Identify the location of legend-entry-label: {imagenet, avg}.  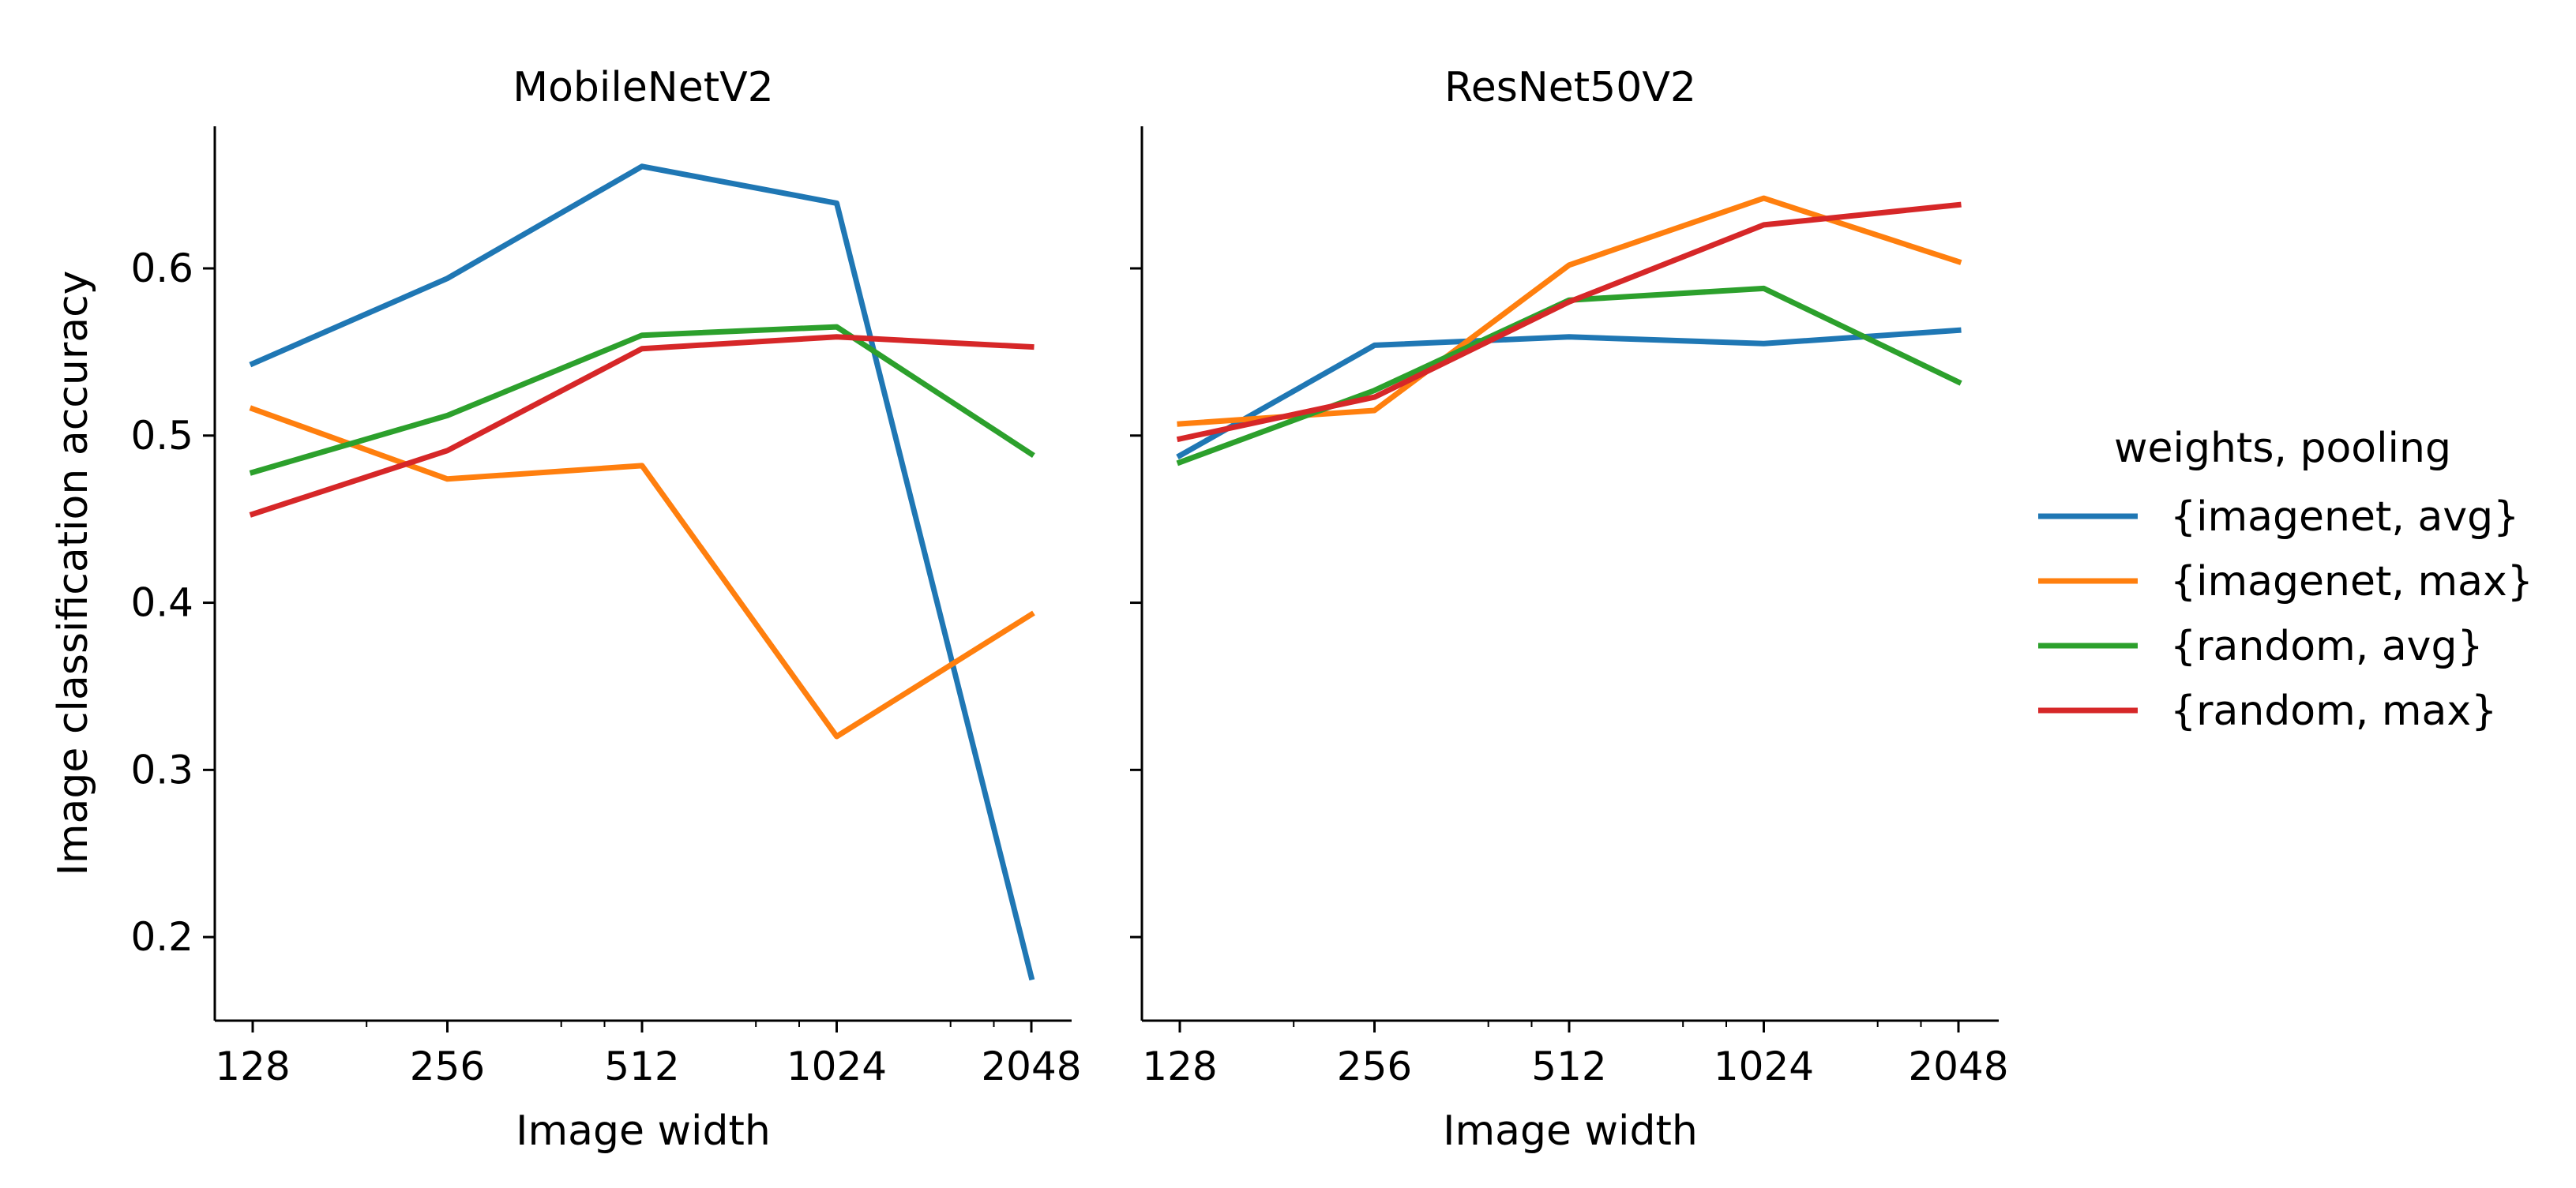
(2344, 517).